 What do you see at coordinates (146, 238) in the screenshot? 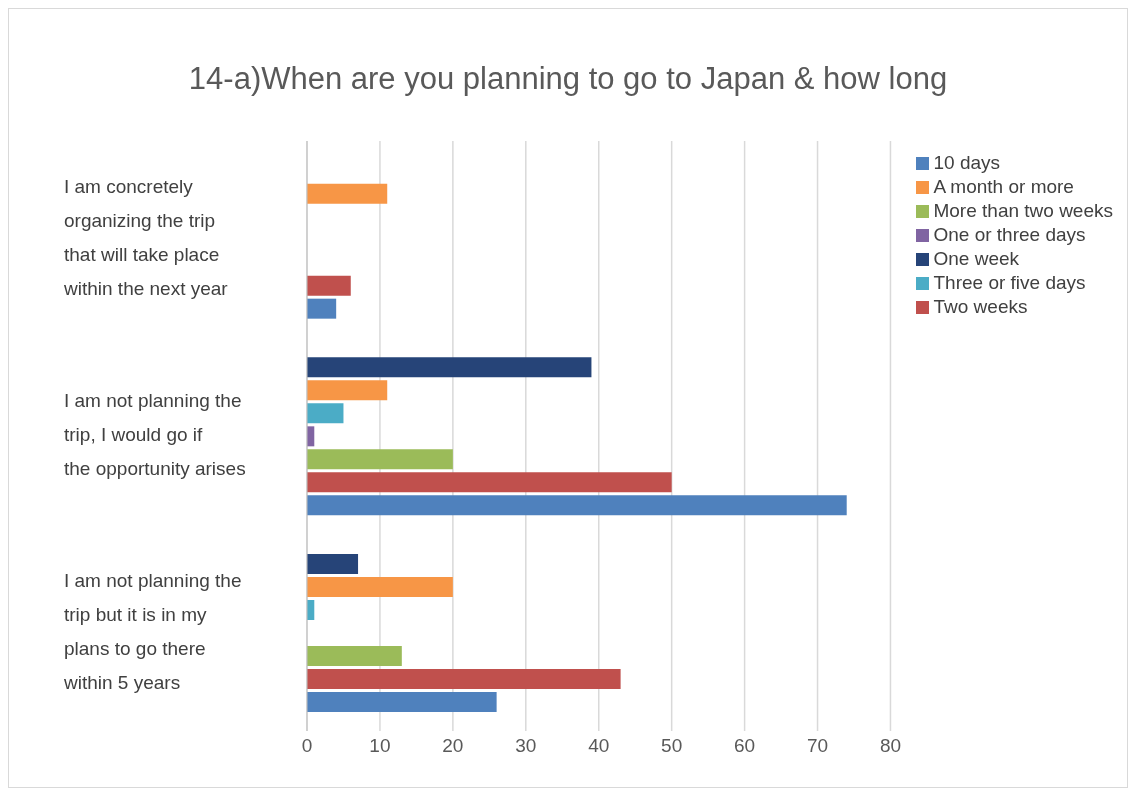
I see `y-tick-label: I am concretely organizing the trip that will take place within the next year` at bounding box center [146, 238].